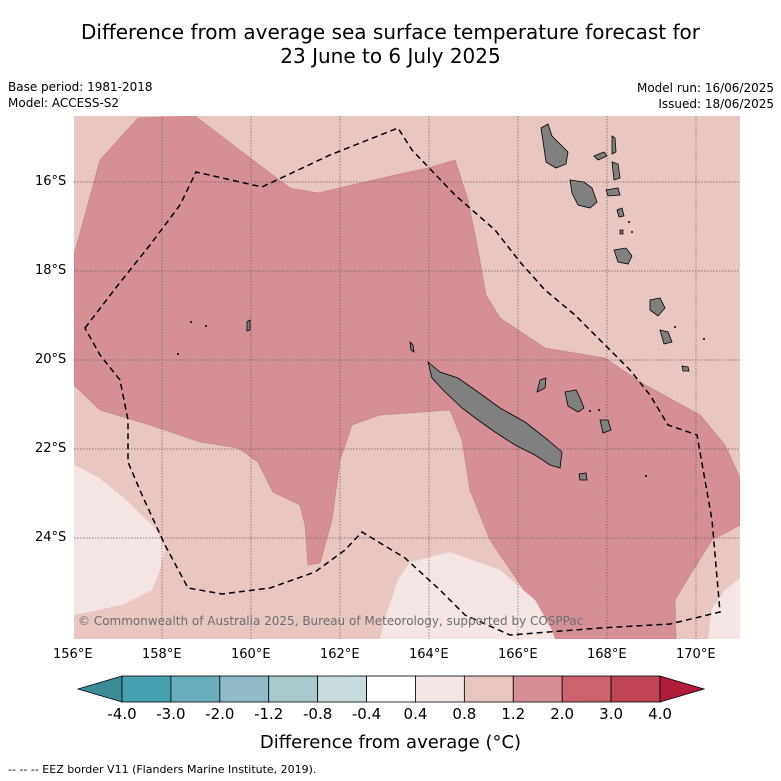 The height and width of the screenshot is (781, 781). What do you see at coordinates (412, 346) in the screenshot?
I see `belep-islands` at bounding box center [412, 346].